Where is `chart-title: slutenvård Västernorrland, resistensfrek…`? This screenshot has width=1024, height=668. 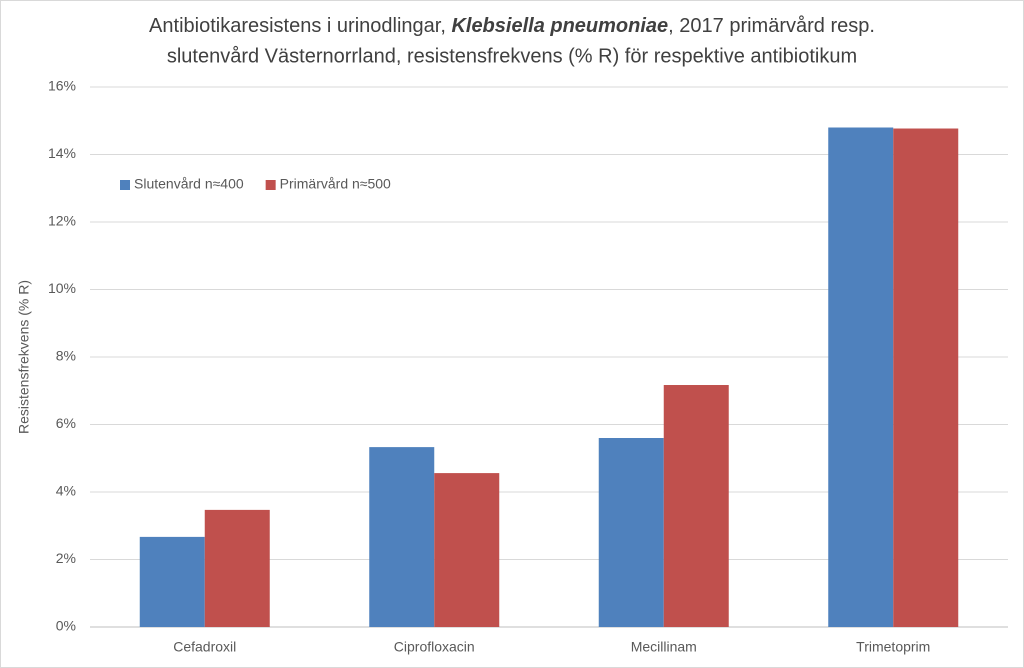
chart-title: slutenvård Västernorrland, resistensfrek… is located at coordinates (512, 56).